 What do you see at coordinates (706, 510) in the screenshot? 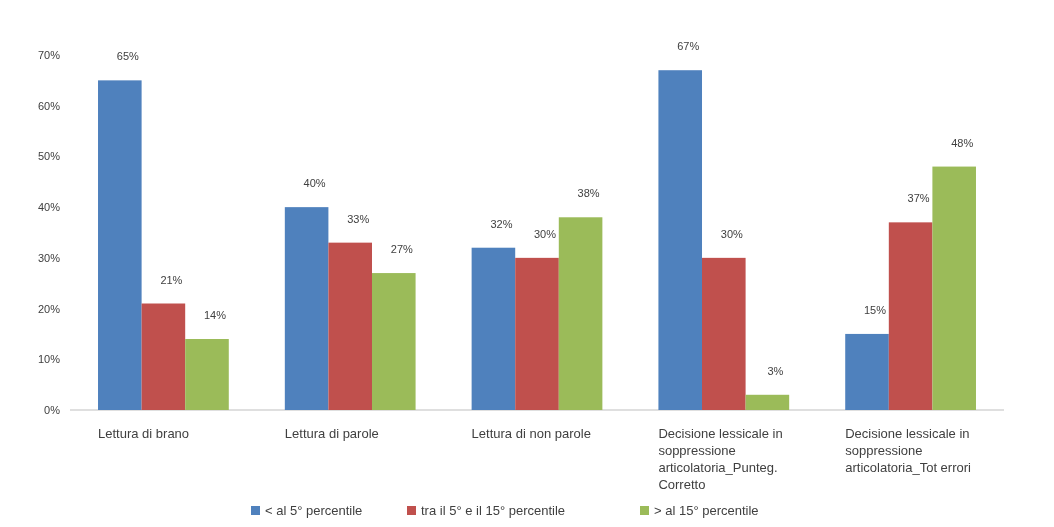
I see `legend-label: > al 15° percentile` at bounding box center [706, 510].